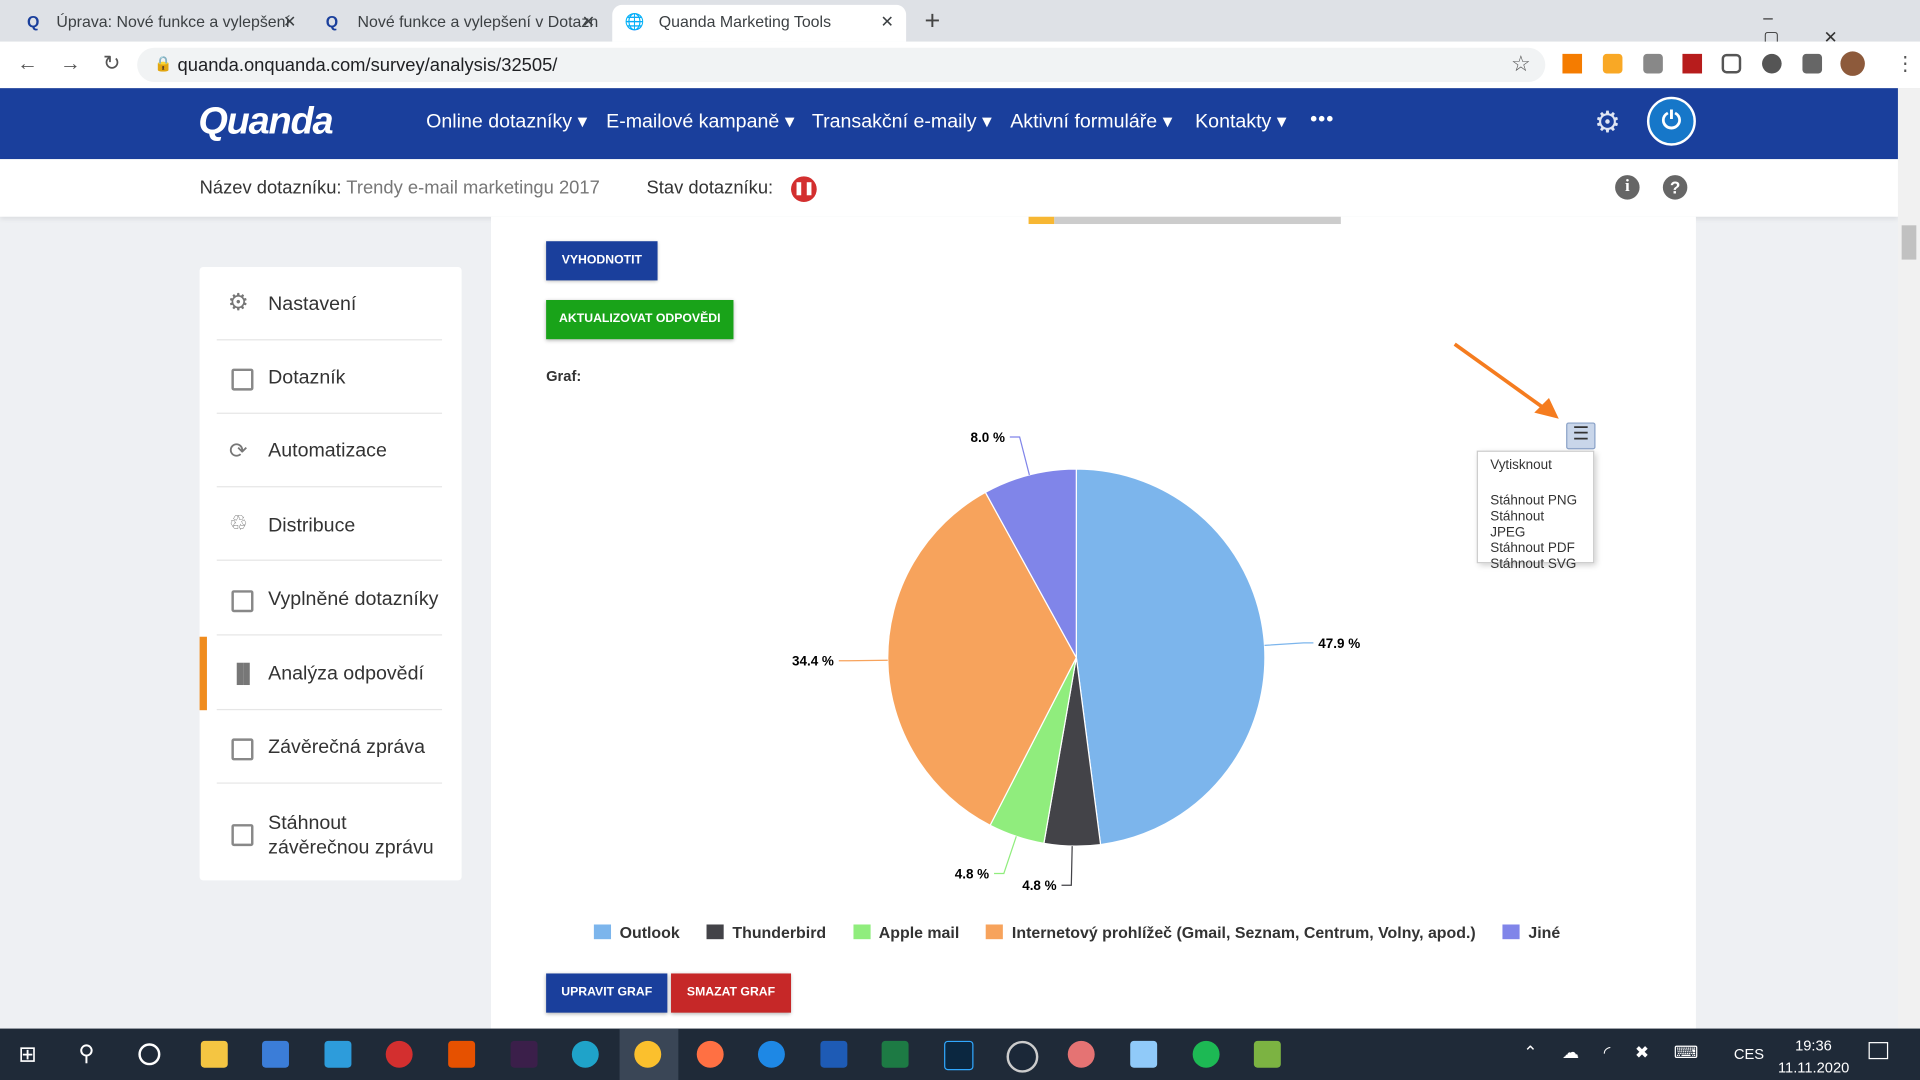 The height and width of the screenshot is (1080, 1920). I want to click on legend-label: Jiné, so click(1544, 932).